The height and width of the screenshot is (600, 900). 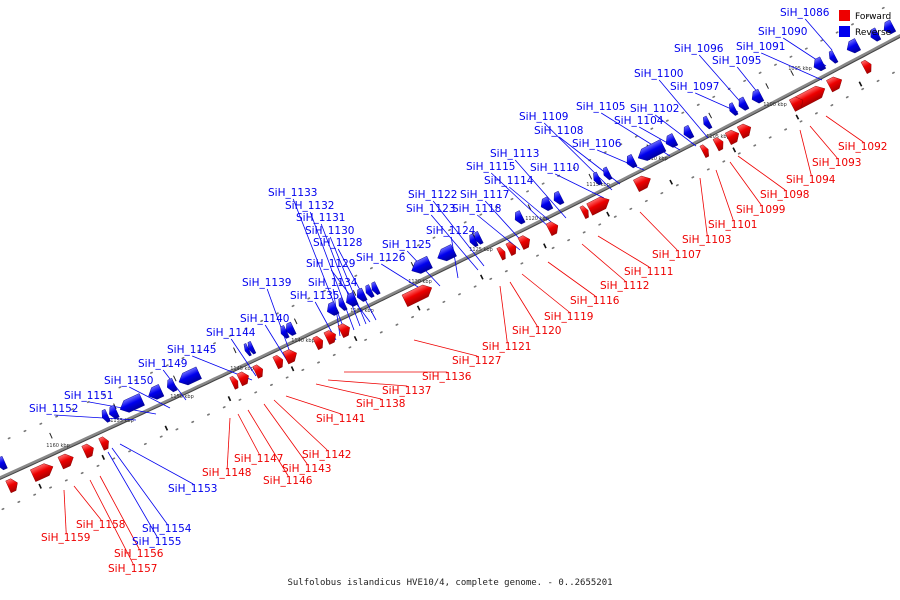 What do you see at coordinates (406, 391) in the screenshot?
I see `forward-gene-label: SiH_1137` at bounding box center [406, 391].